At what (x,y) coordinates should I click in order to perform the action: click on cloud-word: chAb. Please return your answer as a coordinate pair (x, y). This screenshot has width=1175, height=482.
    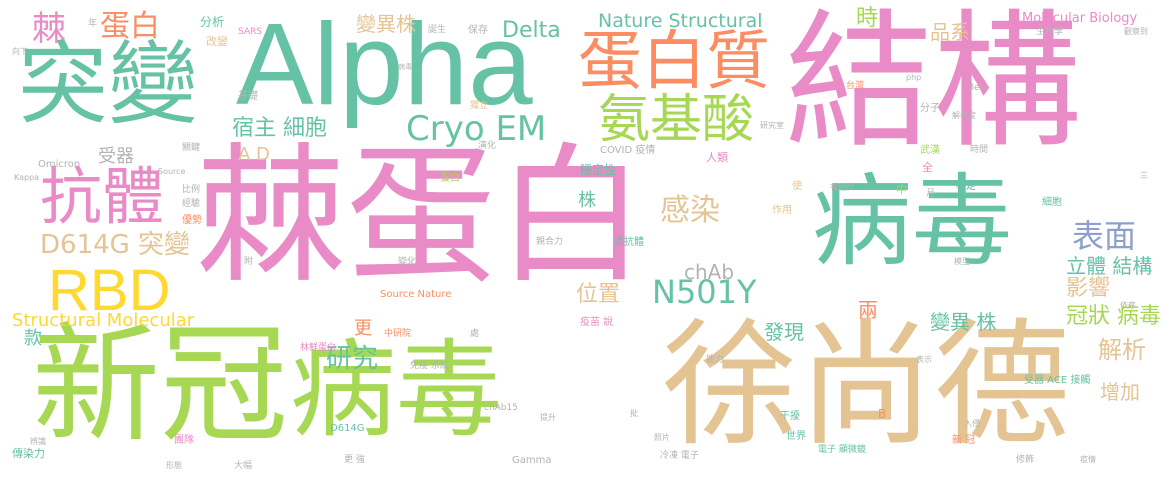
    Looking at the image, I should click on (709, 272).